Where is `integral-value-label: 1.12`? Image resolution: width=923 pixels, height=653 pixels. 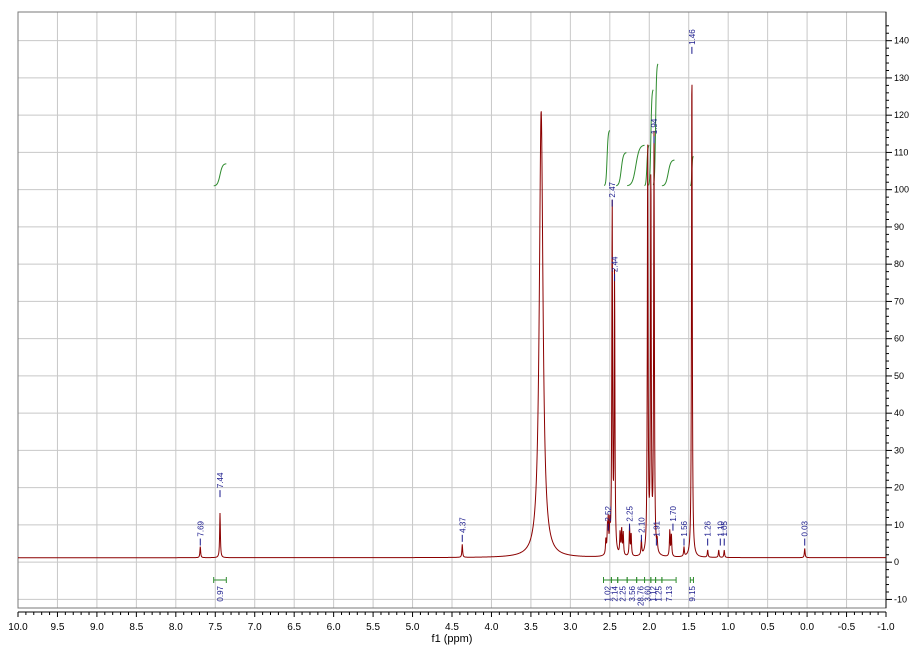
integral-value-label: 1.12 is located at coordinates (653, 593).